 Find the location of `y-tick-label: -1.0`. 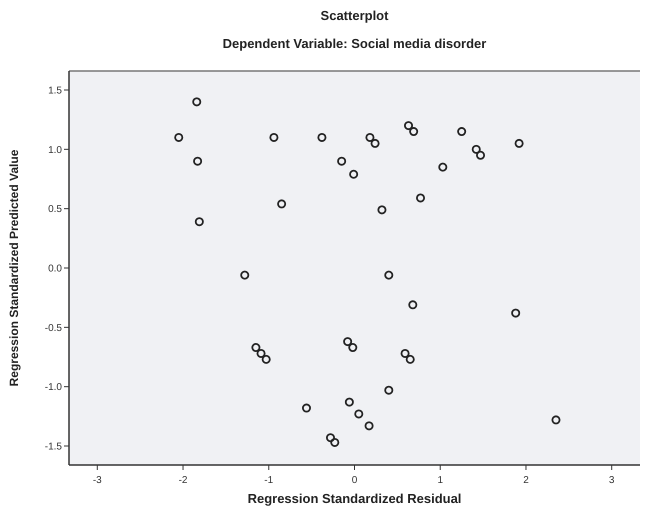

y-tick-label: -1.0 is located at coordinates (53, 388).